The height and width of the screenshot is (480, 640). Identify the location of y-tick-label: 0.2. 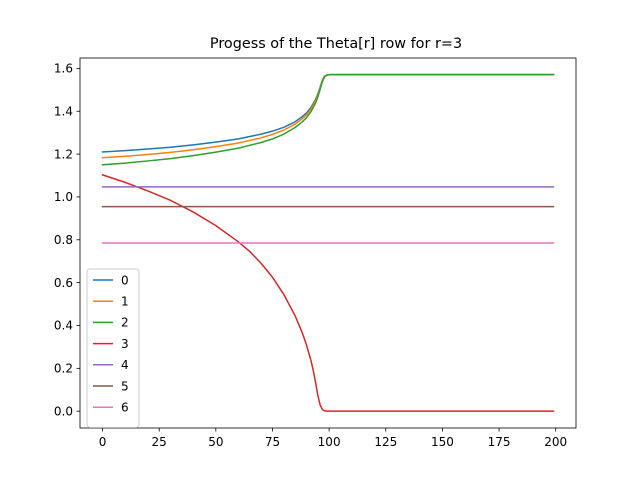
(63, 369).